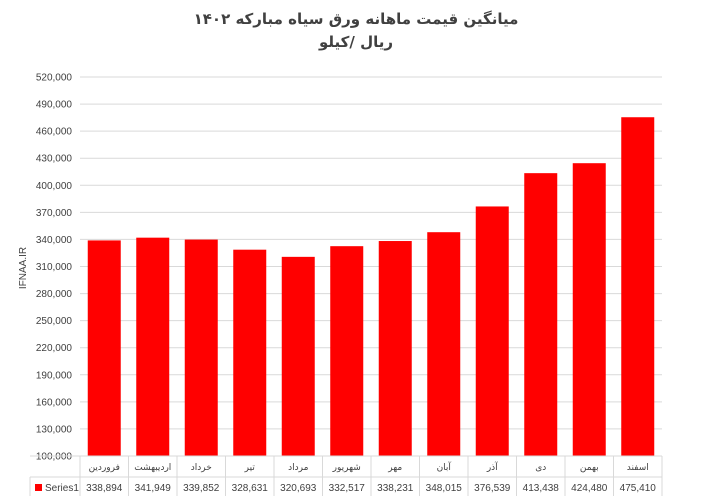 The image size is (712, 496). What do you see at coordinates (54, 402) in the screenshot?
I see `y-tick-label: 160,000` at bounding box center [54, 402].